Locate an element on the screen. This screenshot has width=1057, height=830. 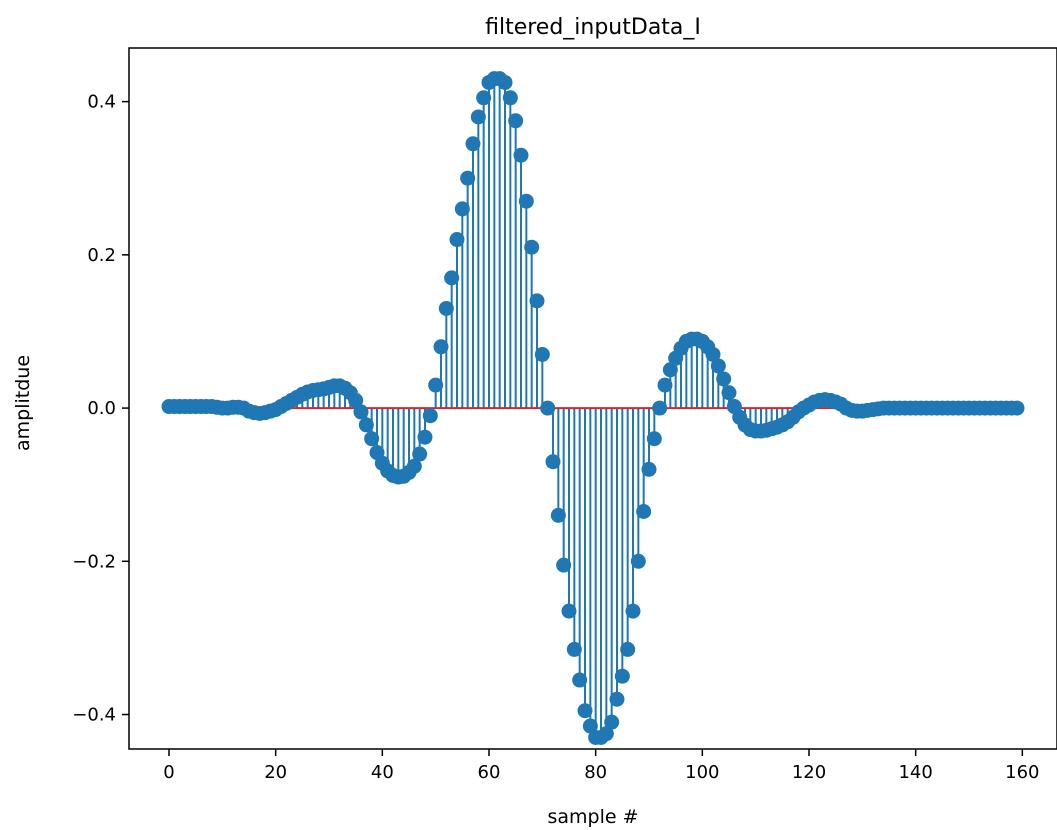
x-tick-label: 20 is located at coordinates (275, 772).